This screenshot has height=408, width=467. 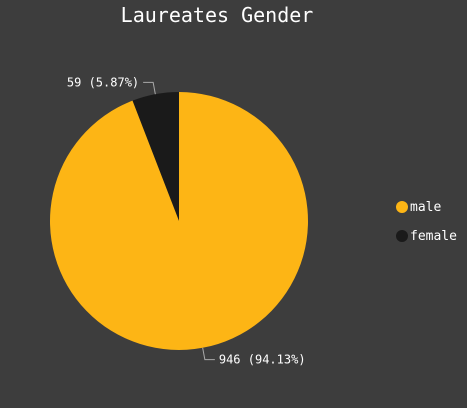 What do you see at coordinates (208, 354) in the screenshot?
I see `leader-line-male` at bounding box center [208, 354].